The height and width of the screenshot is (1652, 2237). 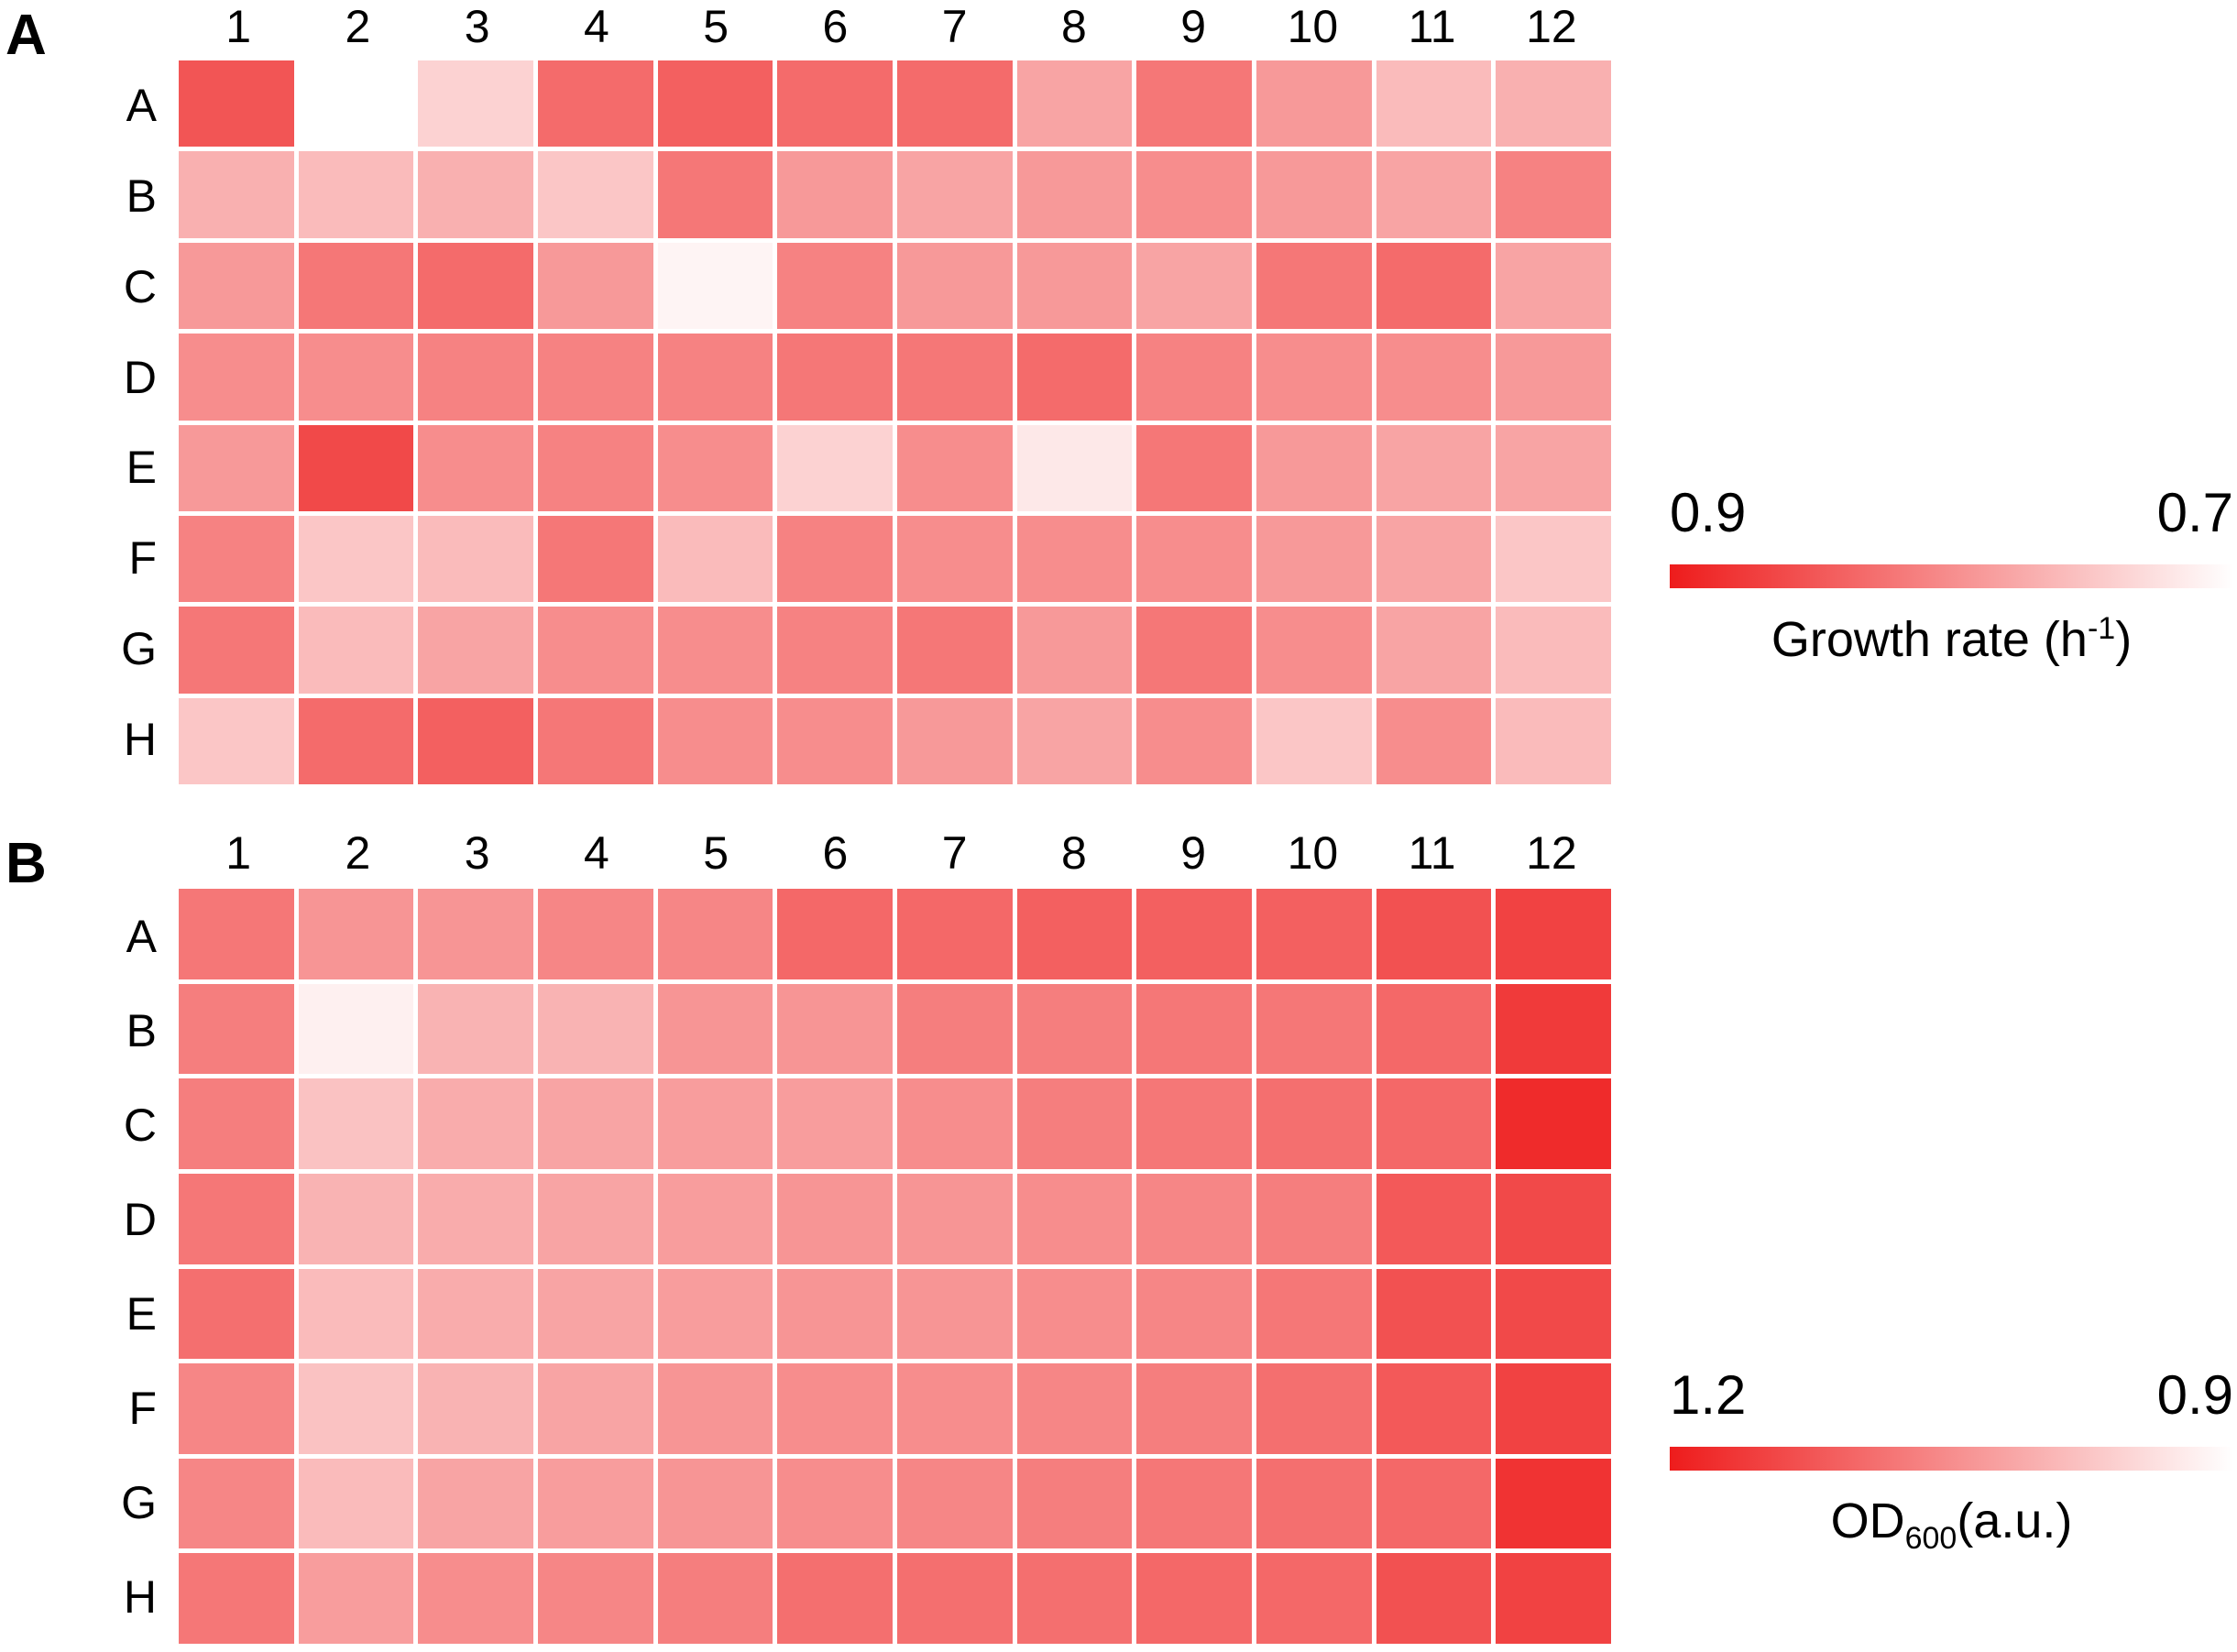 I want to click on heatmap-cell-C12, so click(x=1553, y=1123).